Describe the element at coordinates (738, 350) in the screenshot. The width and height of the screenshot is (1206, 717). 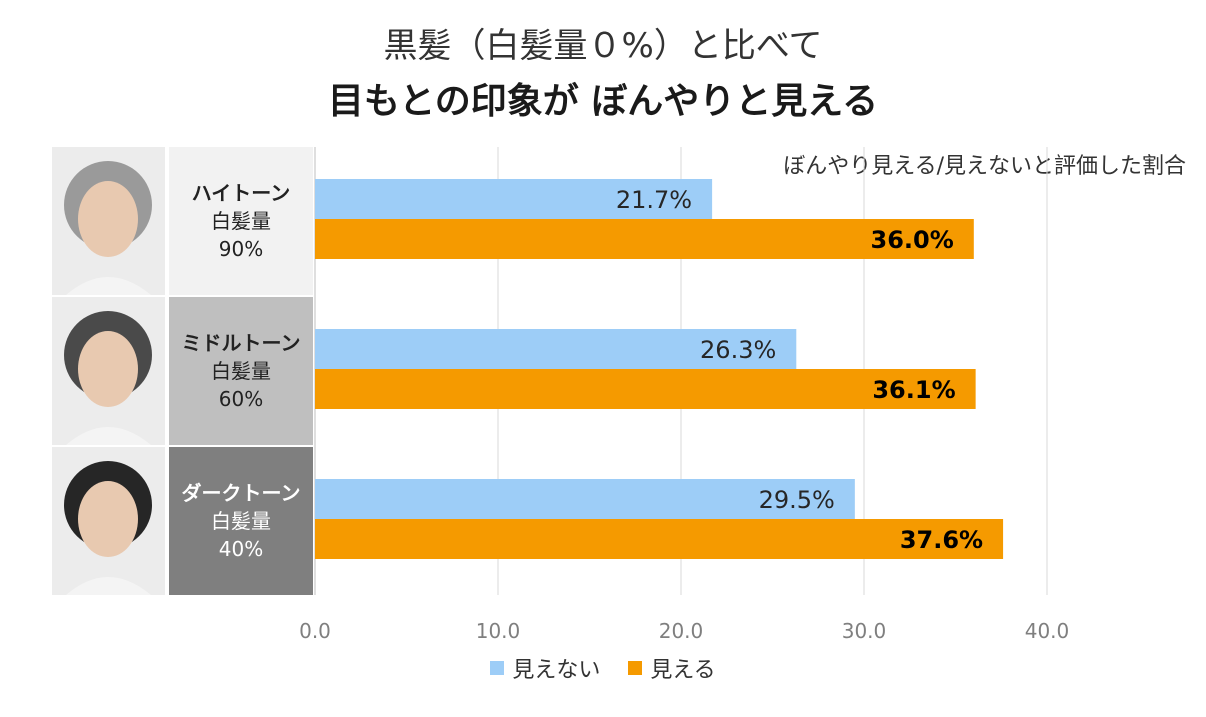
I see `data-label: 26.3%` at that location.